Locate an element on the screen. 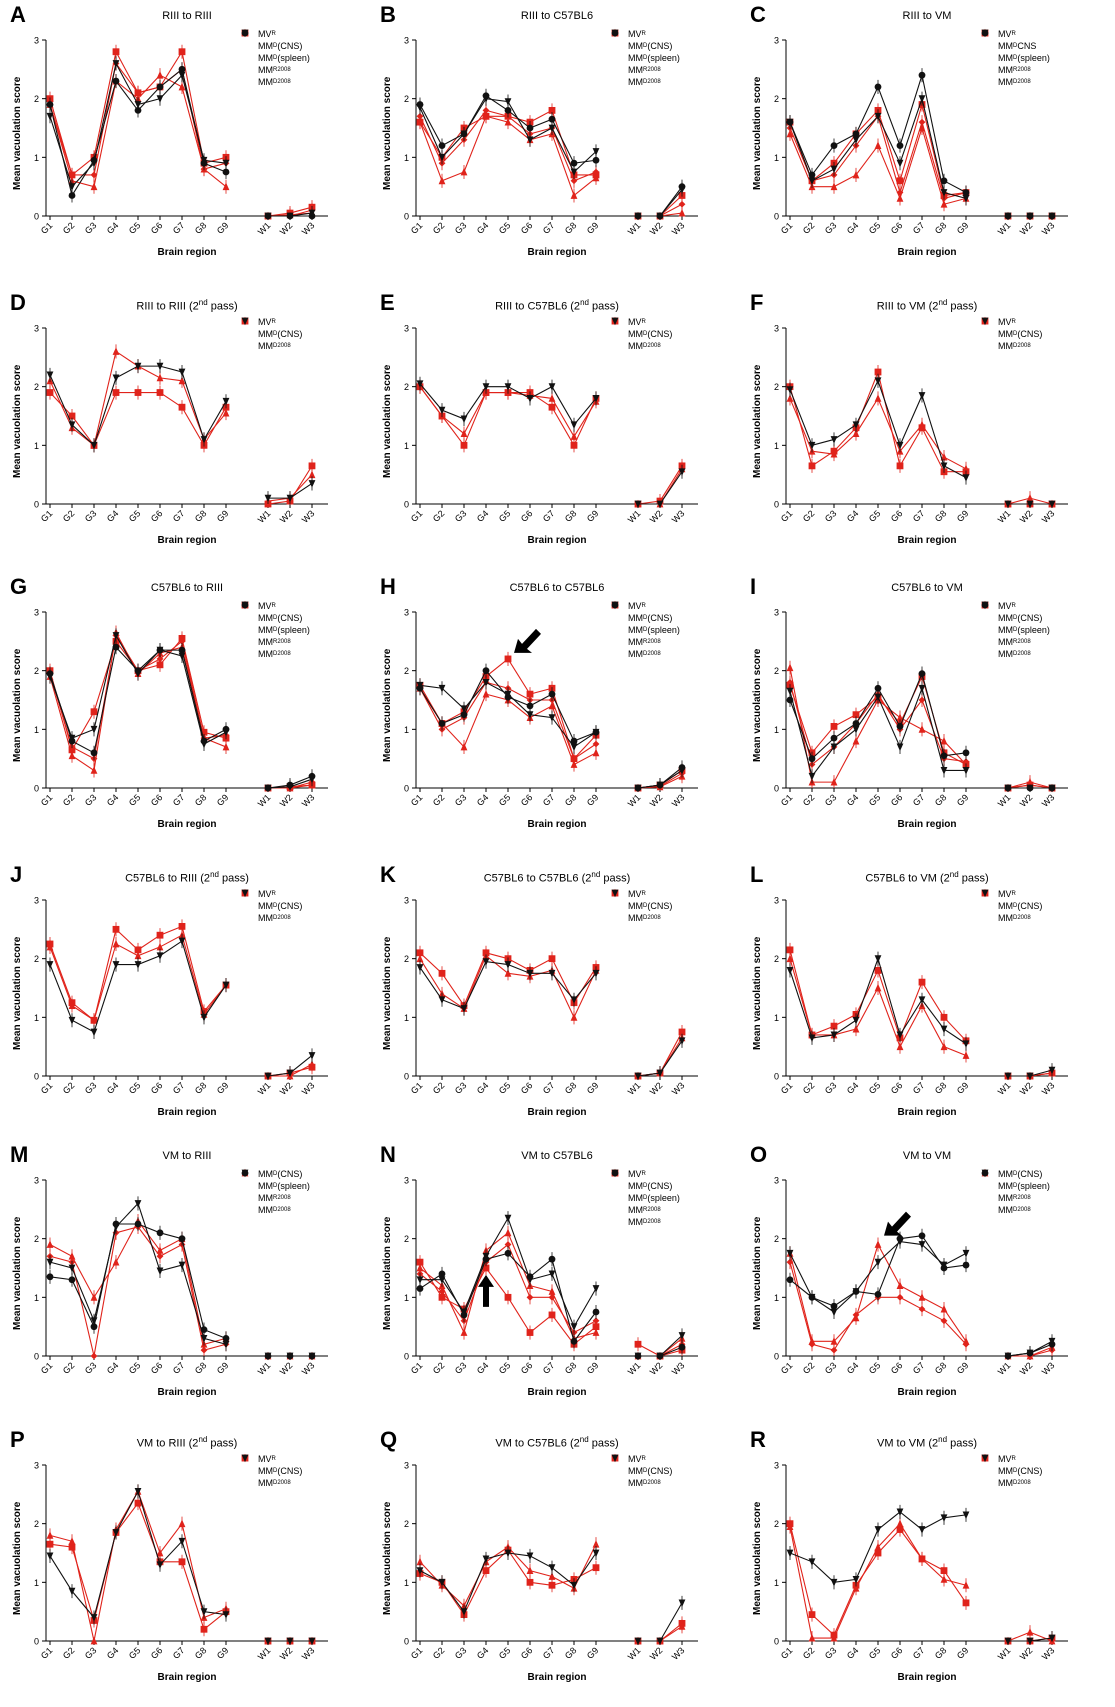 The height and width of the screenshot is (1707, 1115). x-tick-label: G9 is located at coordinates (223, 1653).